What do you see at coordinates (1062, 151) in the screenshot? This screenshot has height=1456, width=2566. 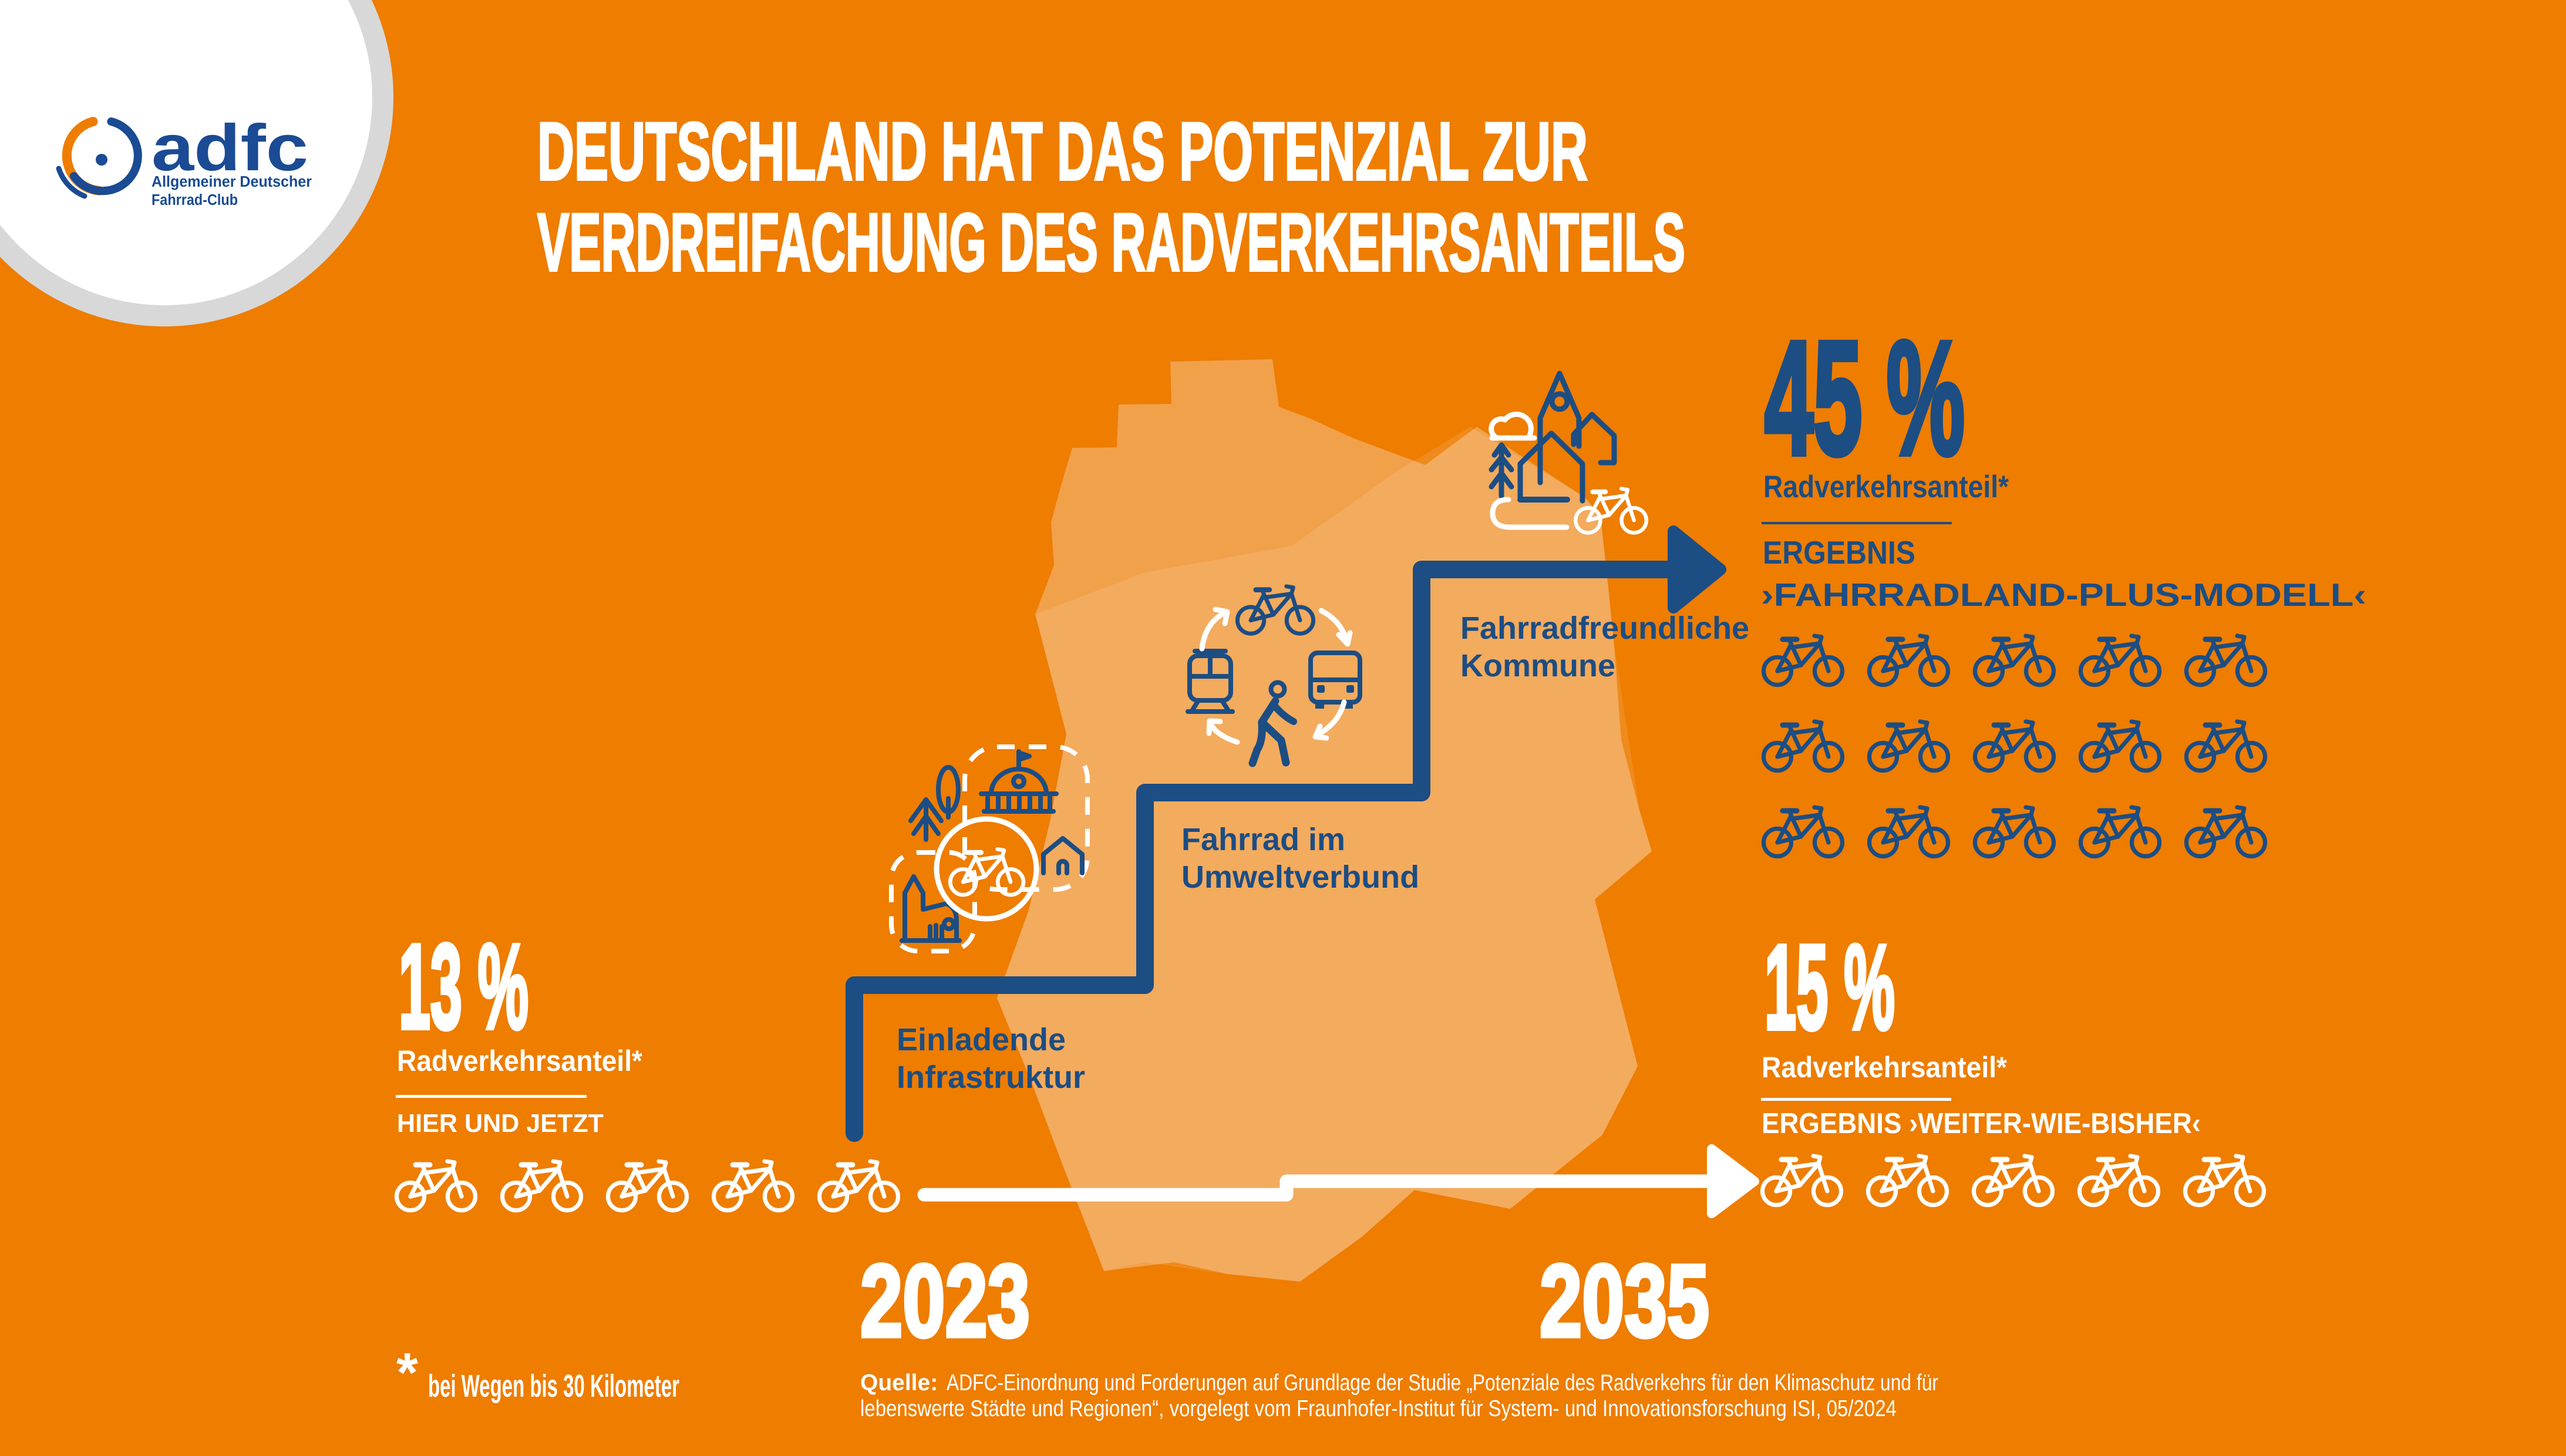 I see `svg-text:DEUTSCHLAND HAT DAS POTENZIAL: DEUTSCHLAND HAT DAS POTENZIAL ZUR` at bounding box center [1062, 151].